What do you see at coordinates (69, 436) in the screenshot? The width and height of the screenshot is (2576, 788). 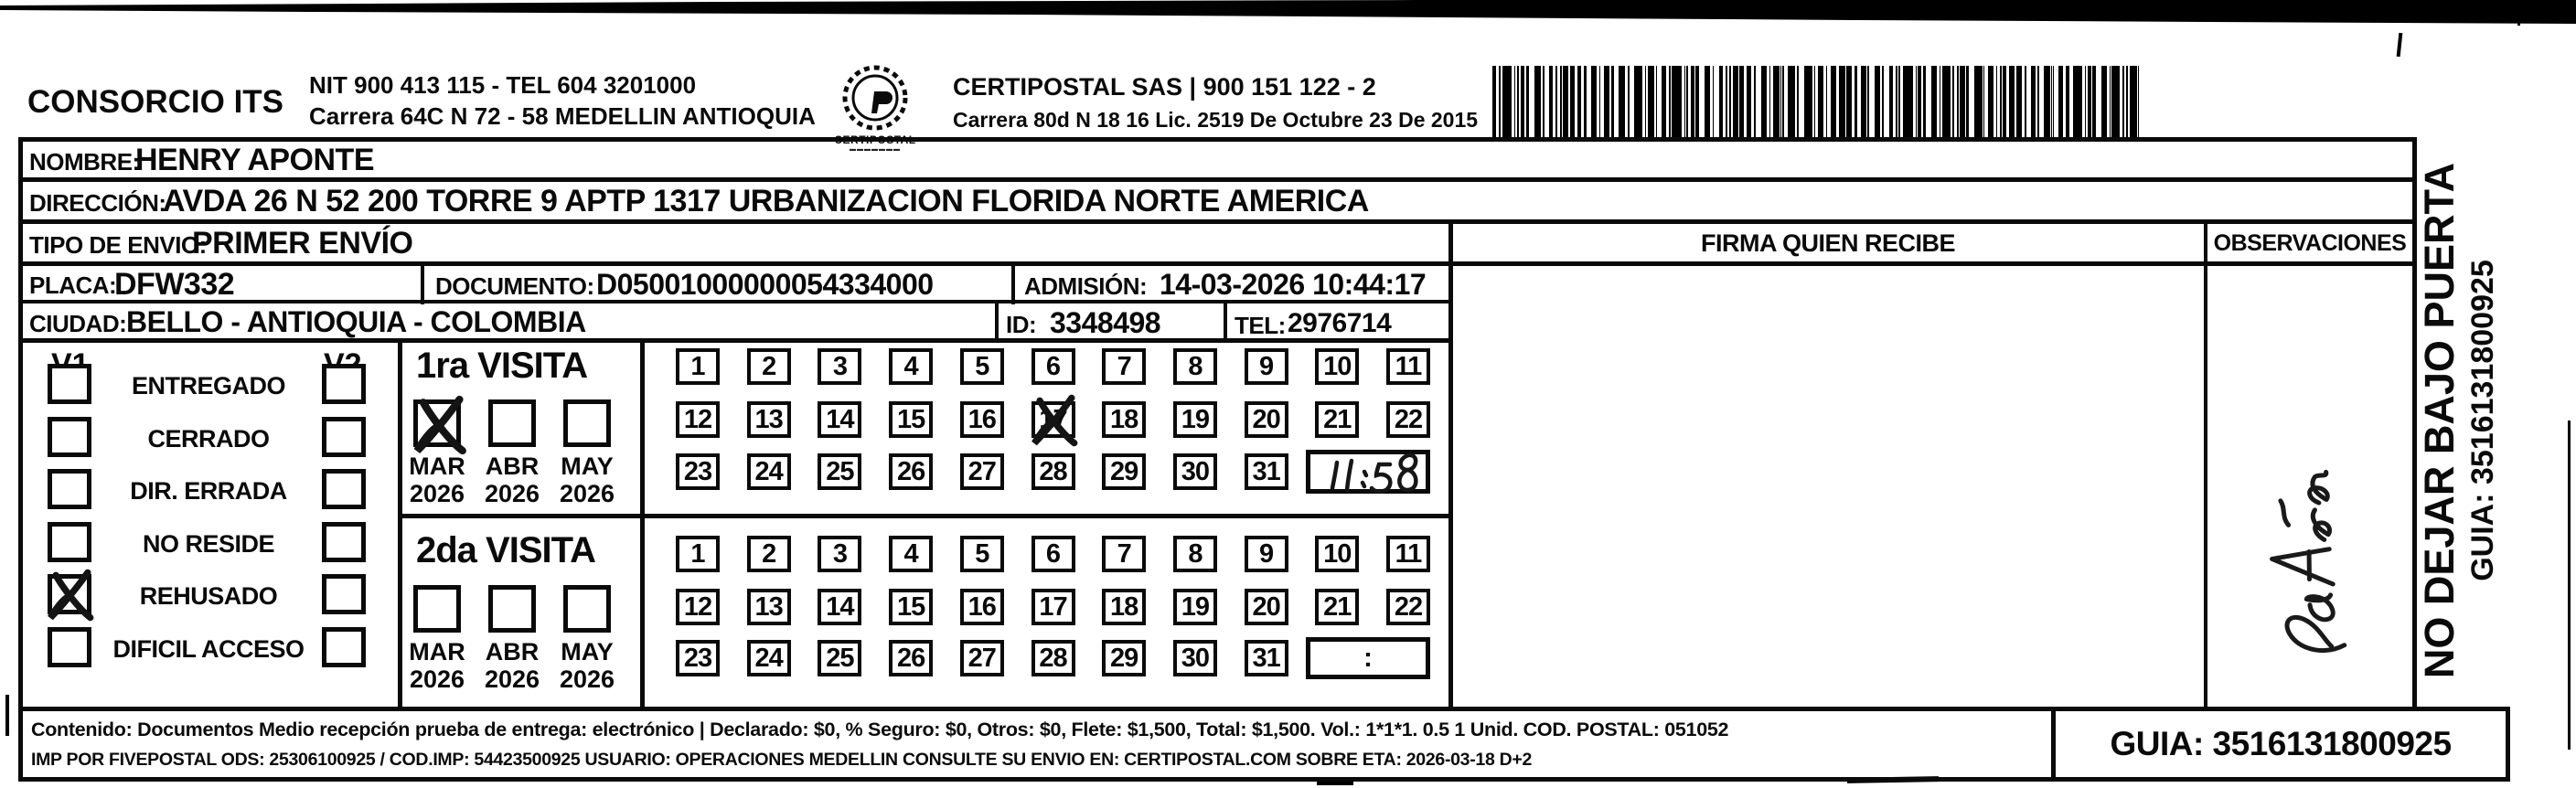 I see `v1-checkbox-cerrado` at bounding box center [69, 436].